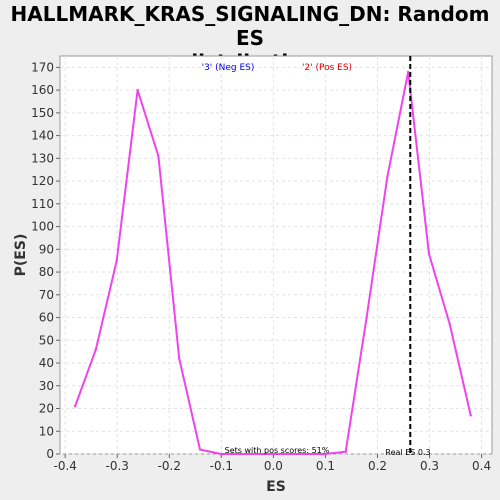 The height and width of the screenshot is (500, 500). What do you see at coordinates (250, 26) in the screenshot?
I see `chart-title-line-1: HALLMARK_KRAS_SIGNALING_DN: Random ES` at bounding box center [250, 26].